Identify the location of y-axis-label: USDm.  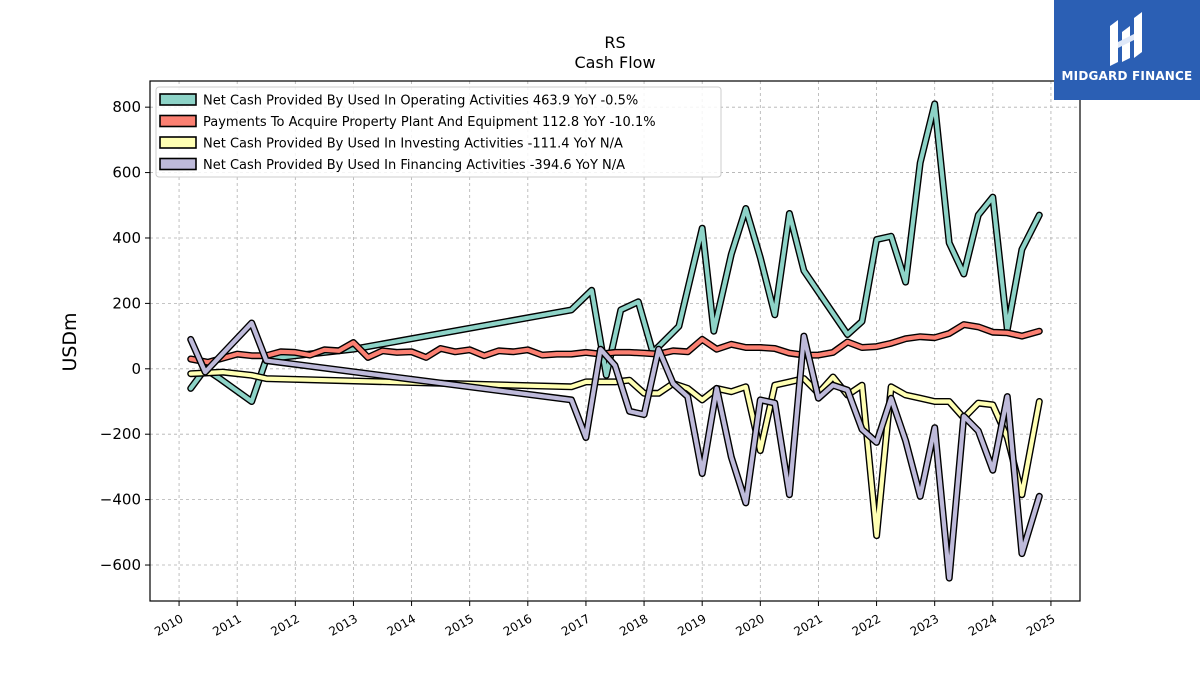
(70, 341).